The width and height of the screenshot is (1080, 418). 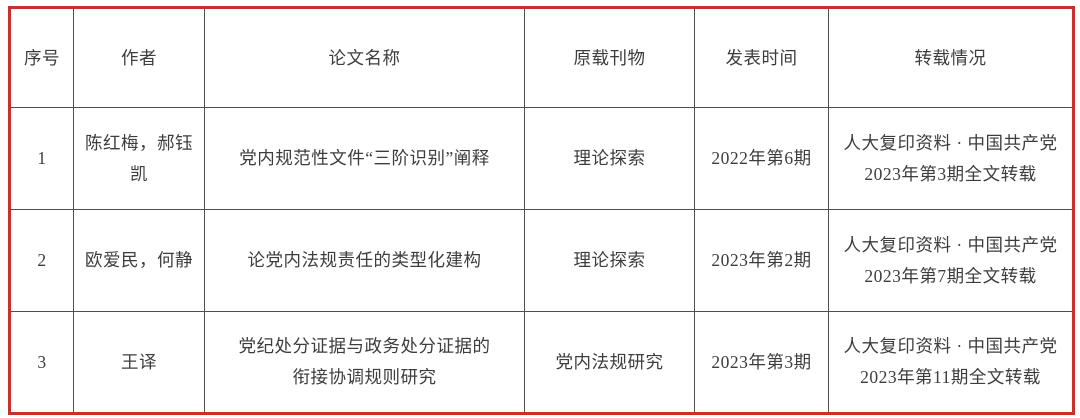 What do you see at coordinates (761, 362) in the screenshot?
I see `cell-publish-date: 2023年第3期` at bounding box center [761, 362].